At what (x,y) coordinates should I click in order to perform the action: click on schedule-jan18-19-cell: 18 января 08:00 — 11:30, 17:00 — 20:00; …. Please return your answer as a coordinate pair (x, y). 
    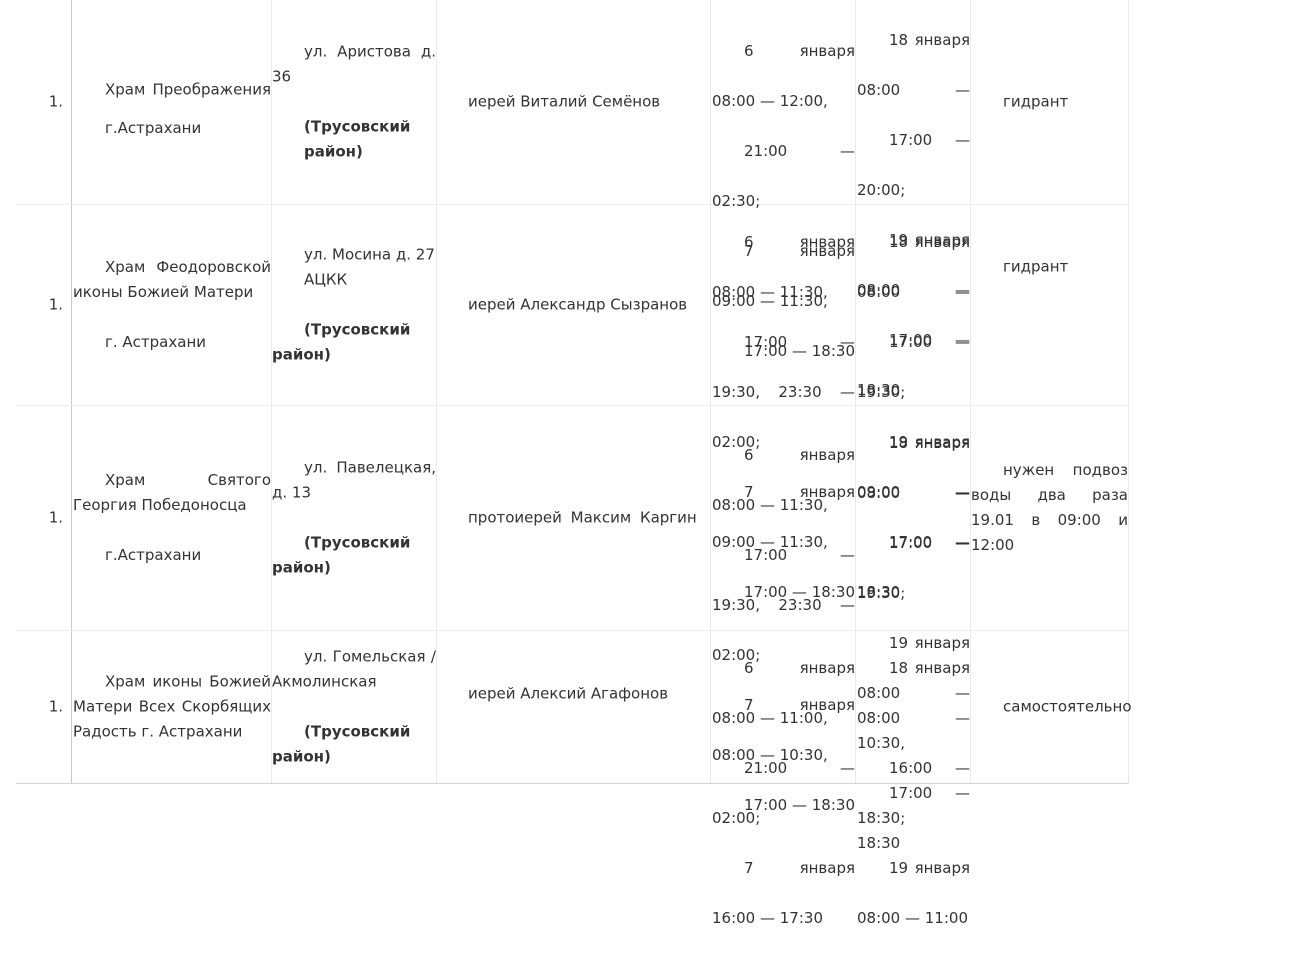
    Looking at the image, I should click on (913, 199).